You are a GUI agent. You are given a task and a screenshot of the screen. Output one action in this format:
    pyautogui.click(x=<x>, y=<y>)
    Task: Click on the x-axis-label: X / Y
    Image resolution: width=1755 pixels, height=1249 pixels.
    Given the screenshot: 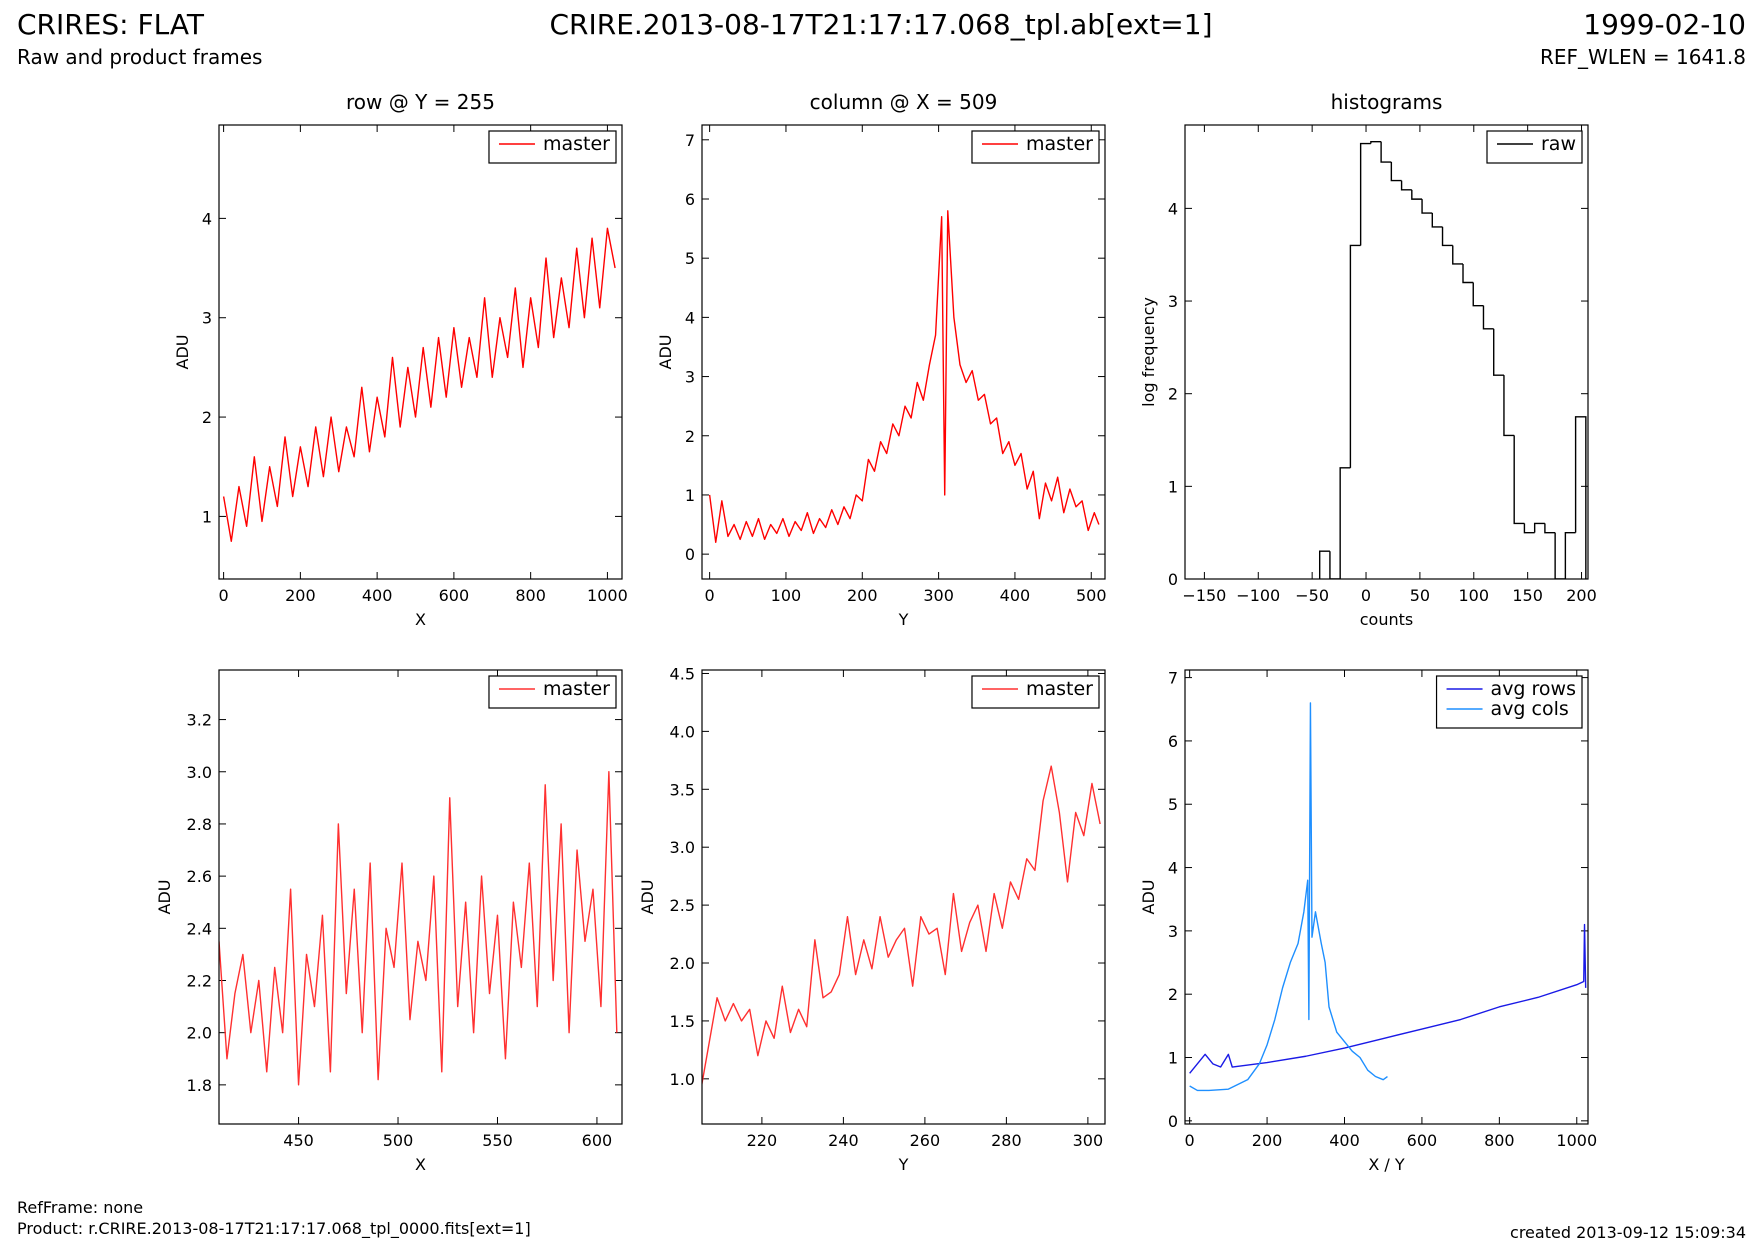 What is the action you would take?
    pyautogui.click(x=1386, y=1164)
    